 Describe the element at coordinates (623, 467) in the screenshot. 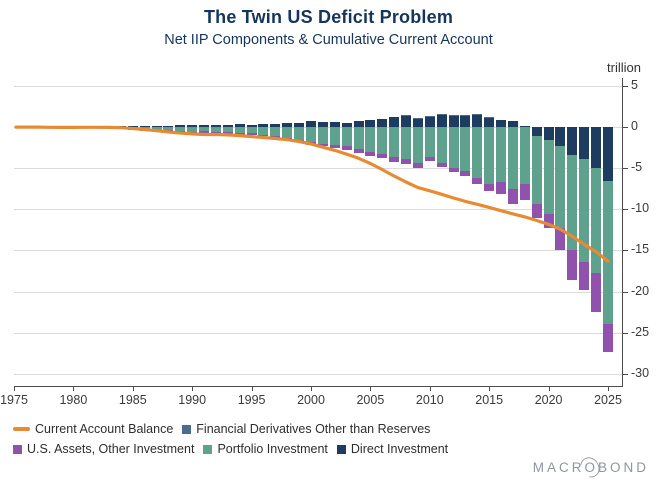

I see `logo-text: BOND` at that location.